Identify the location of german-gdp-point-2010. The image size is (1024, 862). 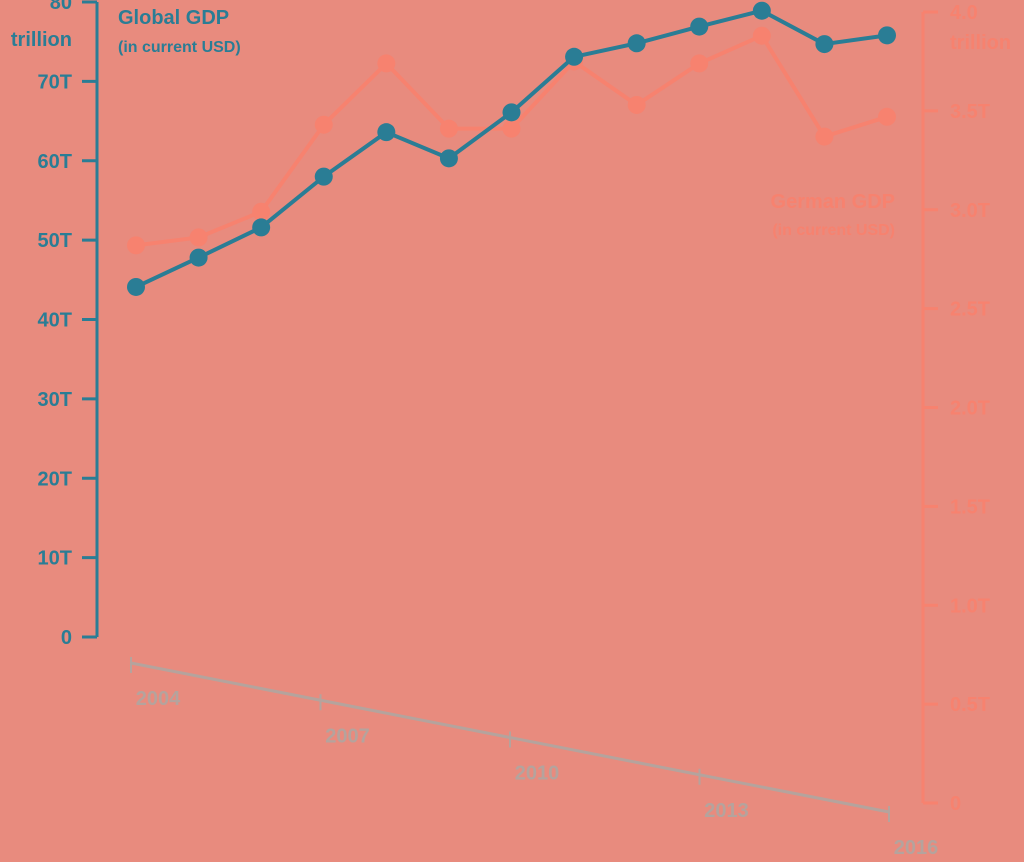
(511, 128).